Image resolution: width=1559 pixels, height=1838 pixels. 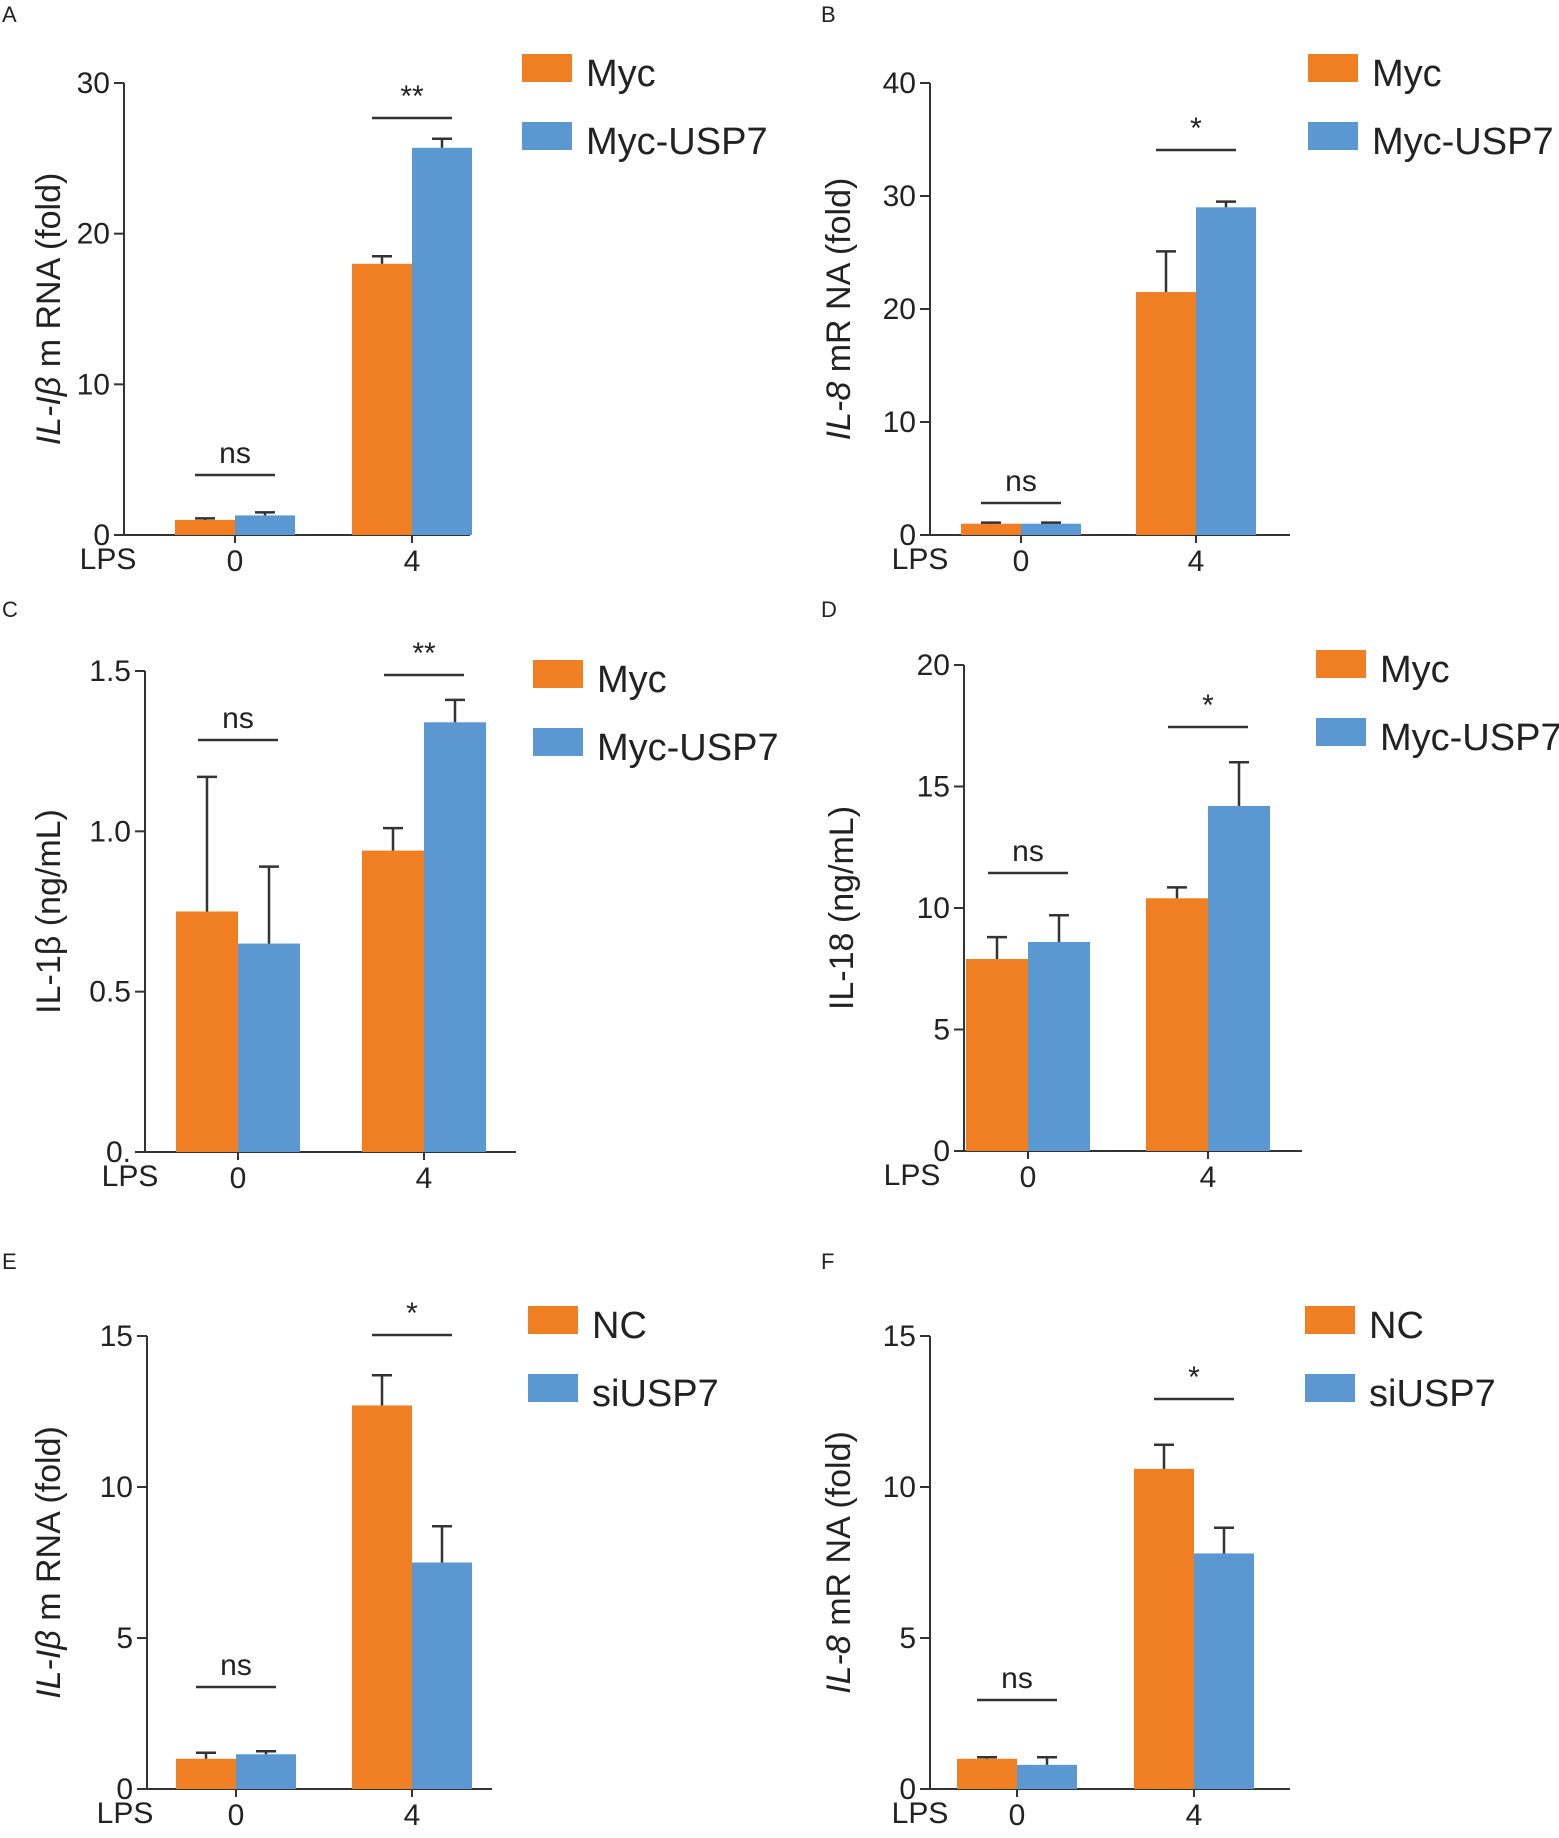 What do you see at coordinates (9, 1261) in the screenshot?
I see `panel-letter: E` at bounding box center [9, 1261].